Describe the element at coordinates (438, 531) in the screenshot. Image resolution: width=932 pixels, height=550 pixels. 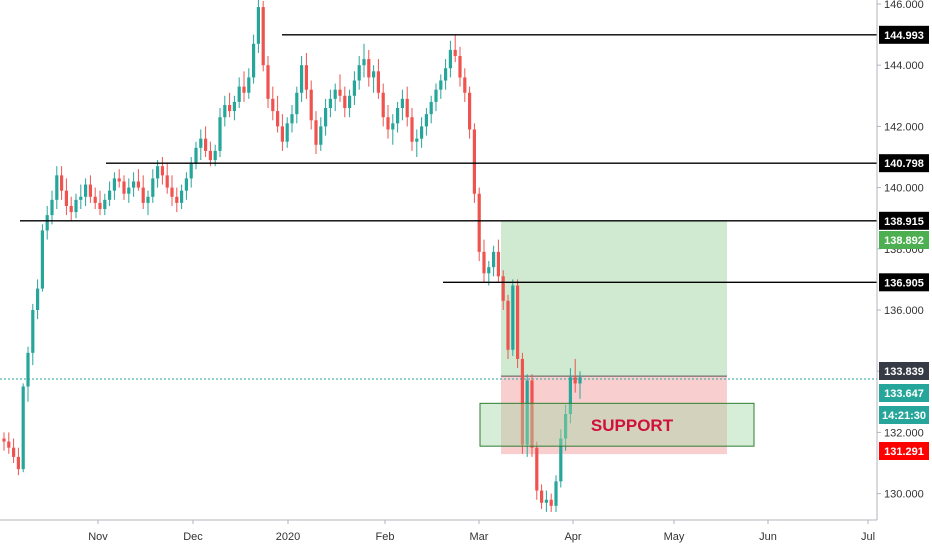
I see `time-axis: Nov Dec 2020 Feb Mar Apr May Jun Jul` at that location.